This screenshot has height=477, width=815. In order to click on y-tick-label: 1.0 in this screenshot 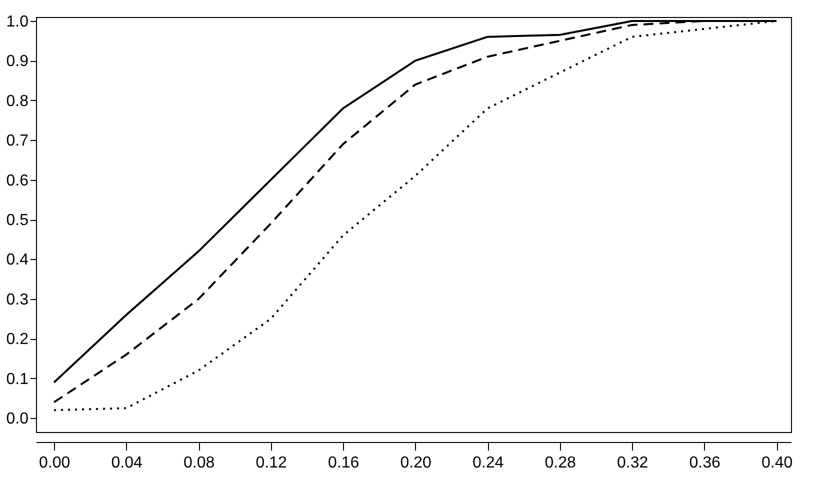, I will do `click(17, 21)`.